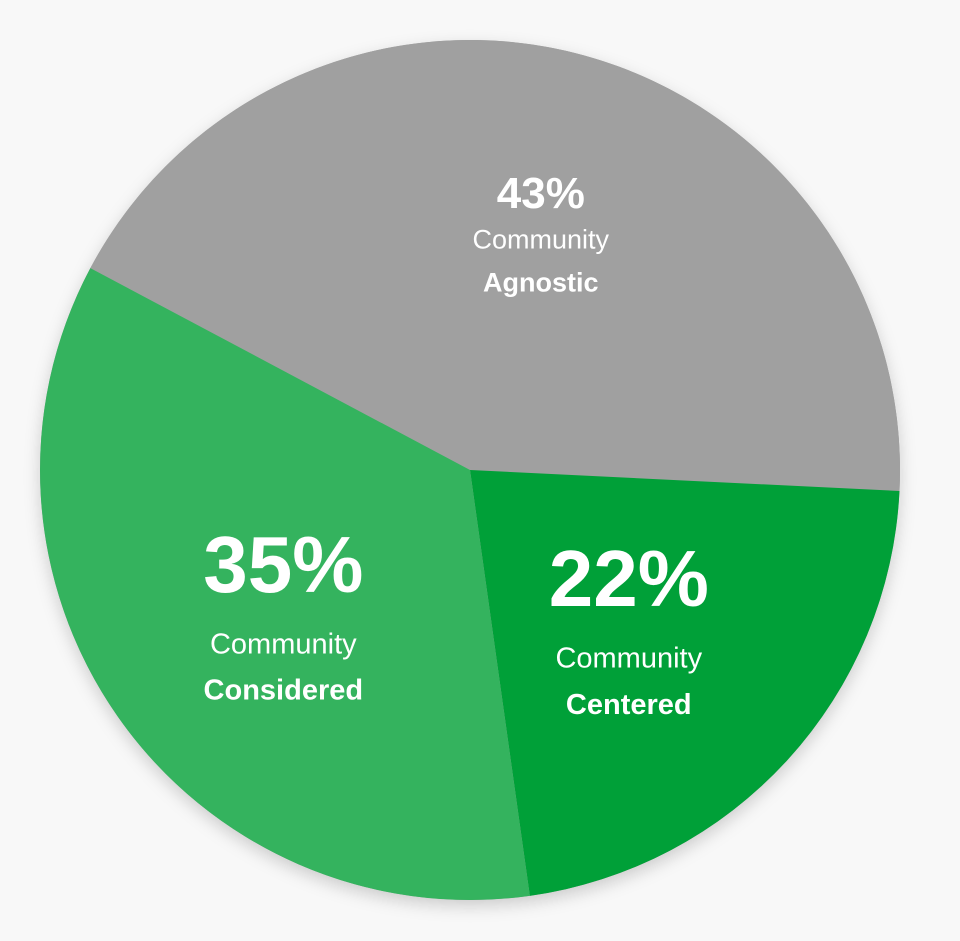 The height and width of the screenshot is (941, 960). Describe the element at coordinates (284, 691) in the screenshot. I see `slice-label-line2-considered: Considered` at that location.